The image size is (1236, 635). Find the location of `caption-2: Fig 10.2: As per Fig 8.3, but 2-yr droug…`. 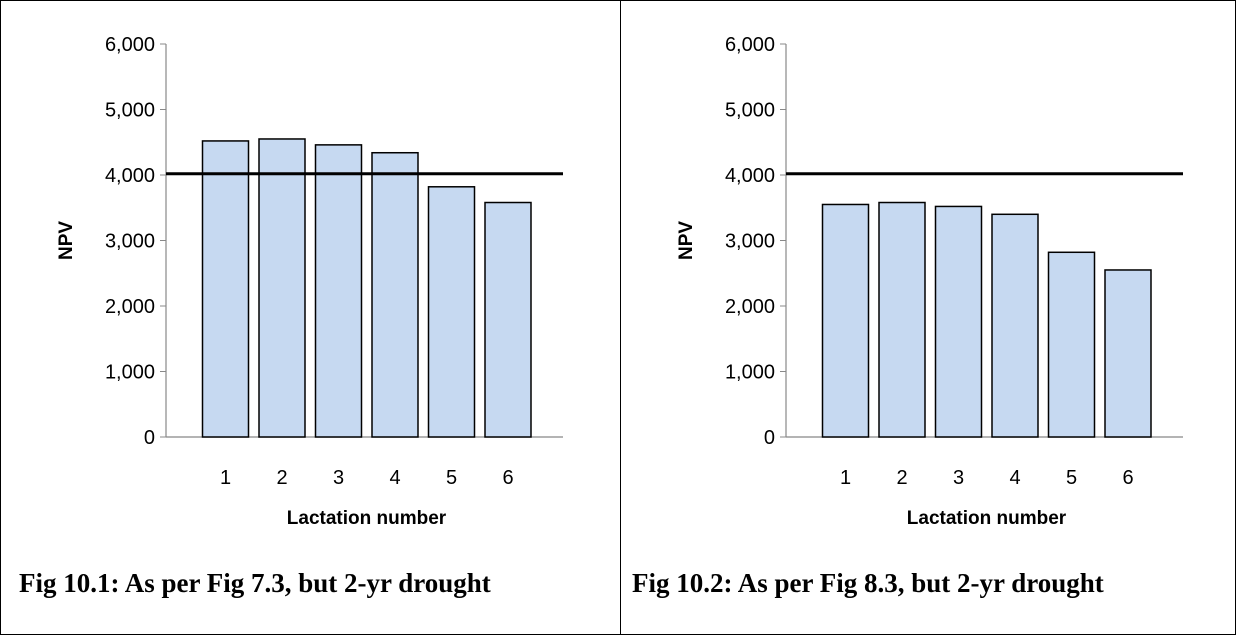

caption-2: Fig 10.2: As per Fig 8.3, but 2-yr droug… is located at coordinates (868, 583).